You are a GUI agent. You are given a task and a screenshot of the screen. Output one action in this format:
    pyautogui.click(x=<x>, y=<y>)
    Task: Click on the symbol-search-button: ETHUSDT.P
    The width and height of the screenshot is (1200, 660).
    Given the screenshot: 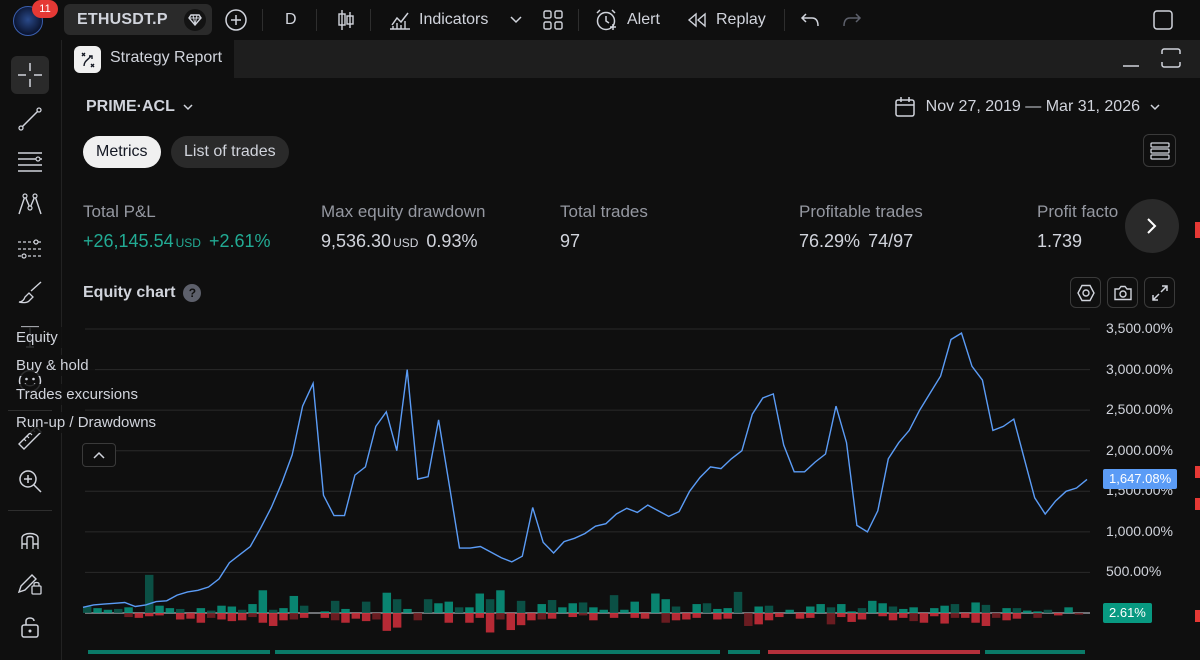 What is the action you would take?
    pyautogui.click(x=138, y=19)
    